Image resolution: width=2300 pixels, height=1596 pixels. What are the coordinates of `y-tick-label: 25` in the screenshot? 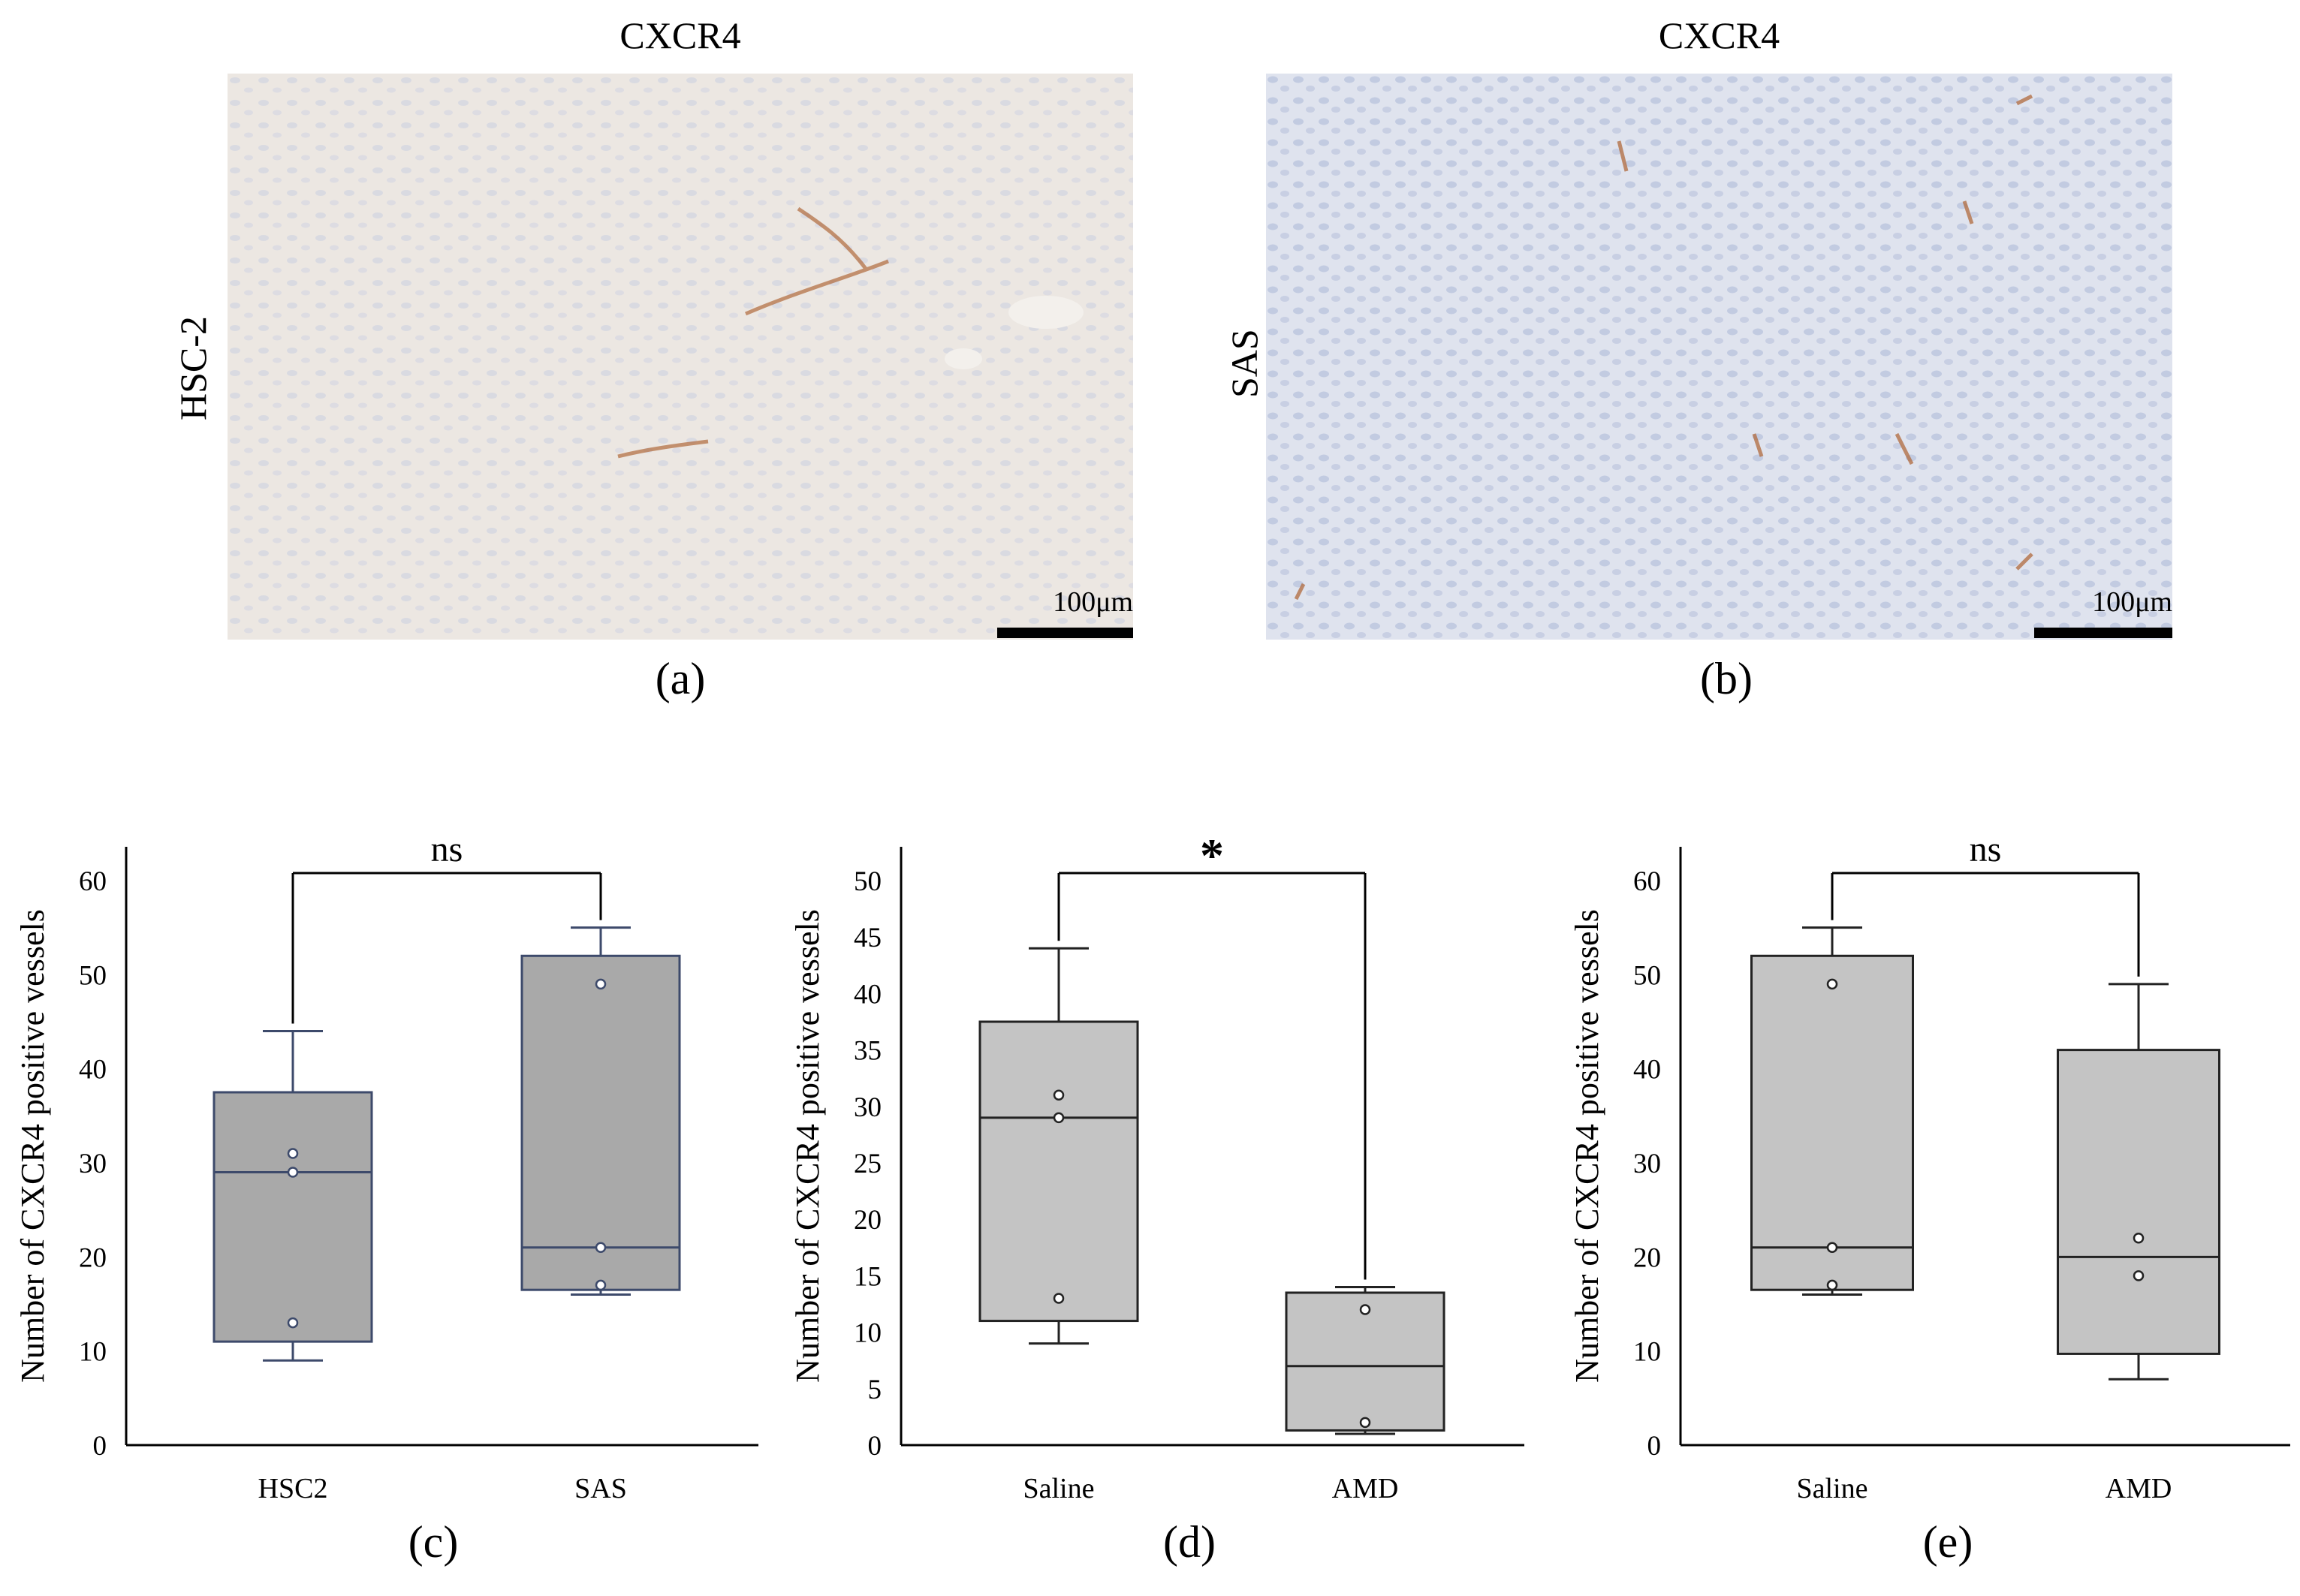 It's located at (868, 1164).